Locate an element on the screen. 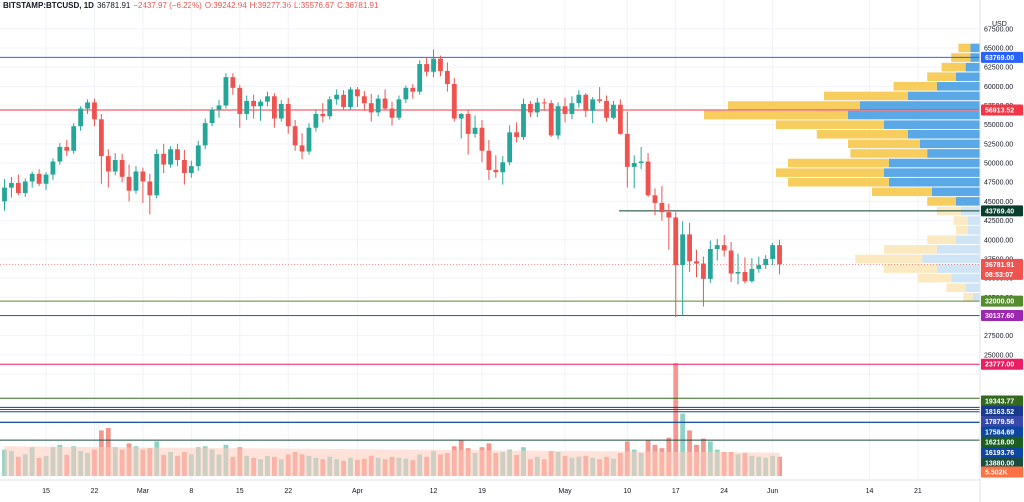  level-tag: 56913.52 is located at coordinates (999, 110).